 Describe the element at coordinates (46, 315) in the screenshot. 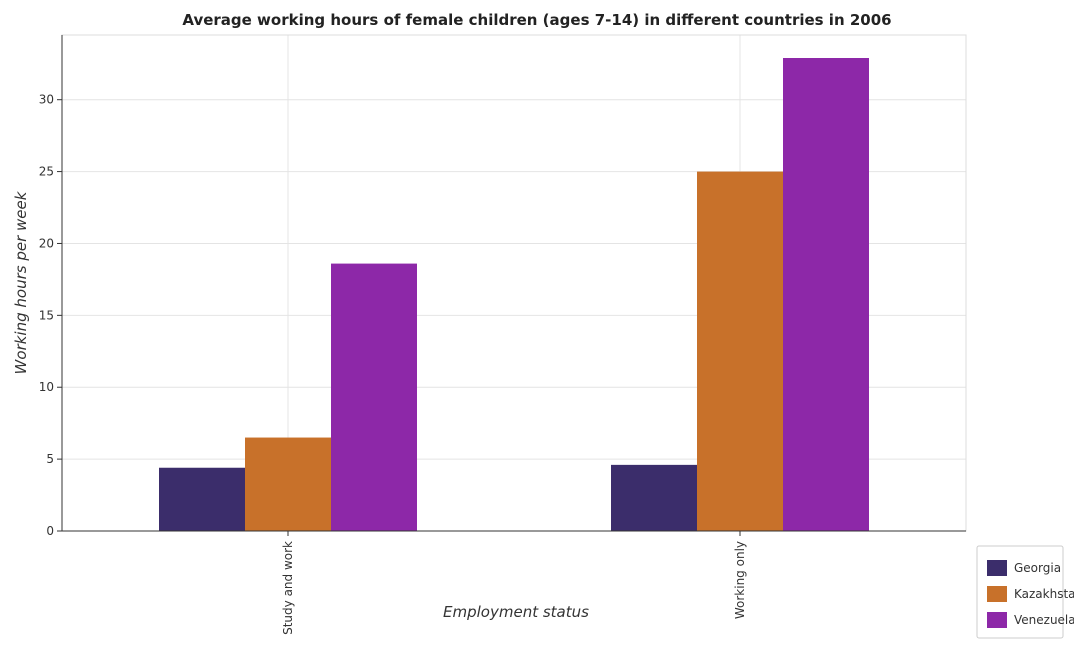

I see `y-tick-label: 15` at that location.